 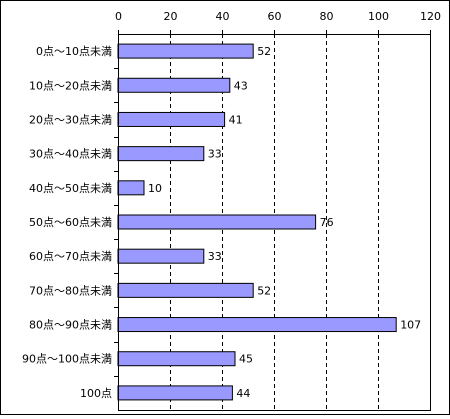 I want to click on data-label-4: 10, so click(x=155, y=188).